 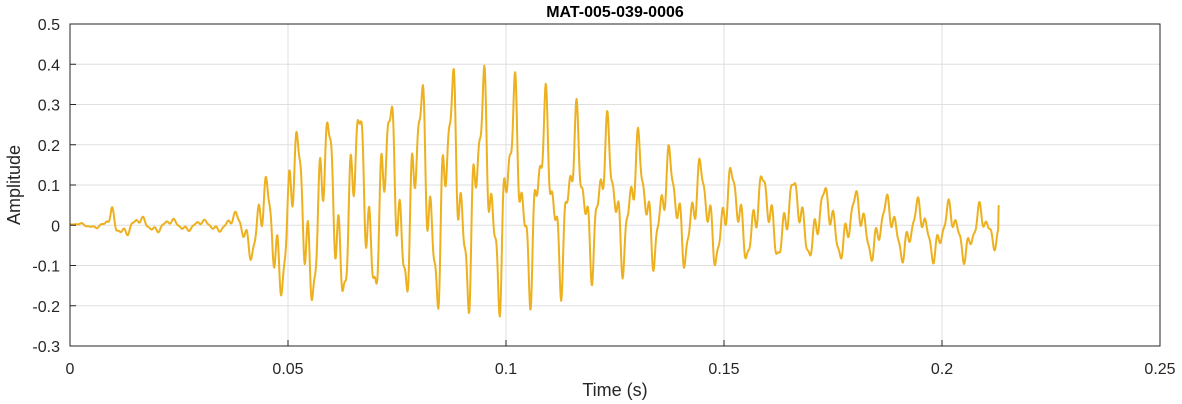 I want to click on y-axis: -0.3 -0.2 -0.1 0 0.1 0.2 0.3 0.4 0.5, so click(x=54, y=186).